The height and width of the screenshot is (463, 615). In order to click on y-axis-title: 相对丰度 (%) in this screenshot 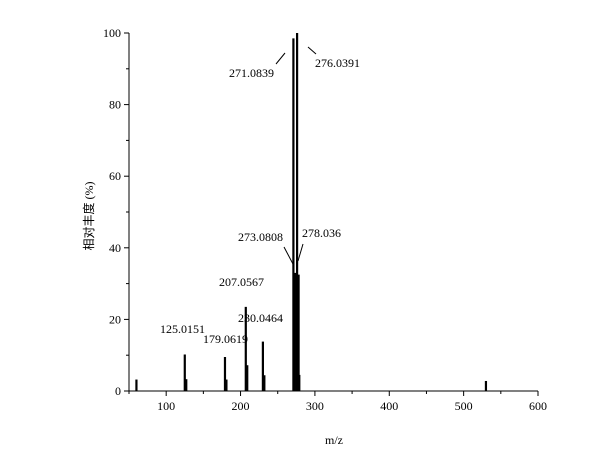, I will do `click(88, 216)`.